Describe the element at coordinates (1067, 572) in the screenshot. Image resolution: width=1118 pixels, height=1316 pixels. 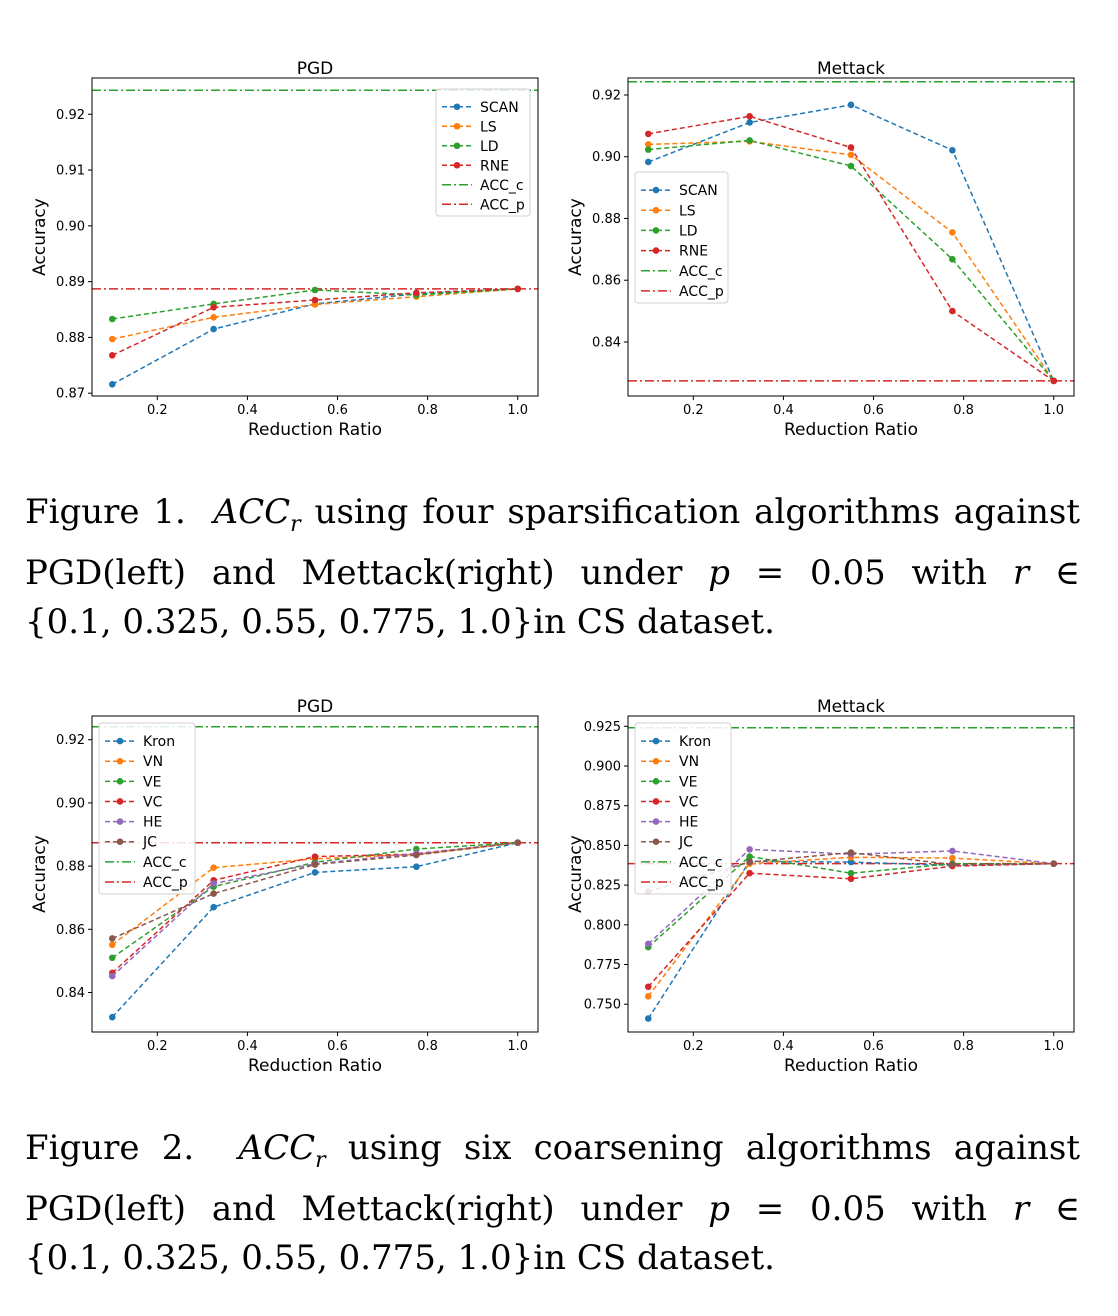
I see `figure-1-in-symbol: ∈` at that location.